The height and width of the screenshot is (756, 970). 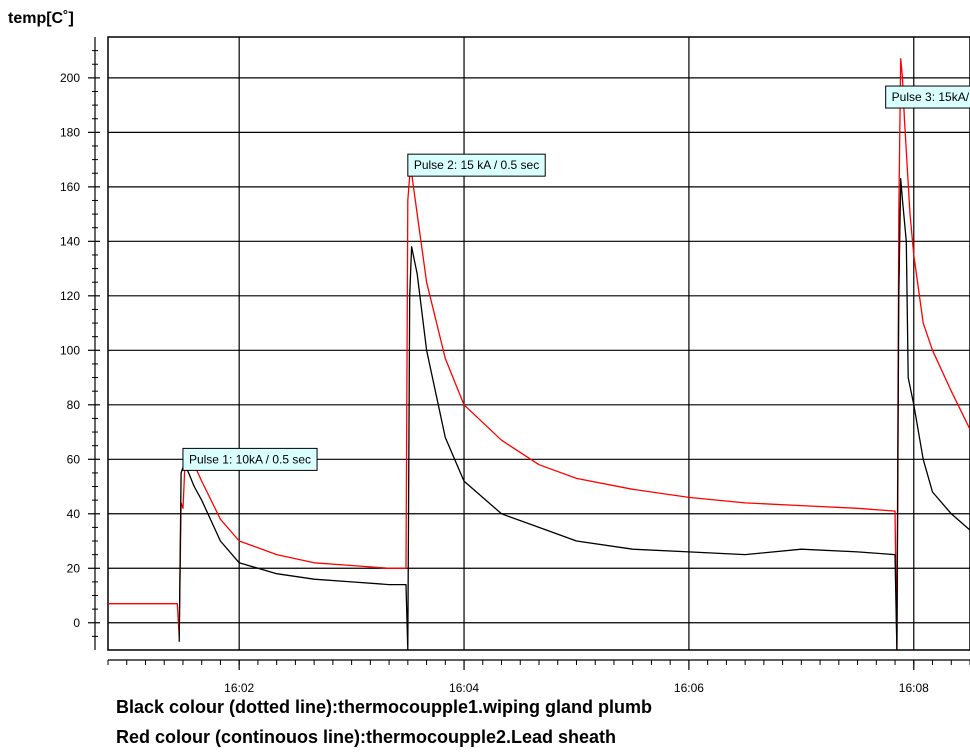 What do you see at coordinates (70, 350) in the screenshot?
I see `y-tick-label: 100` at bounding box center [70, 350].